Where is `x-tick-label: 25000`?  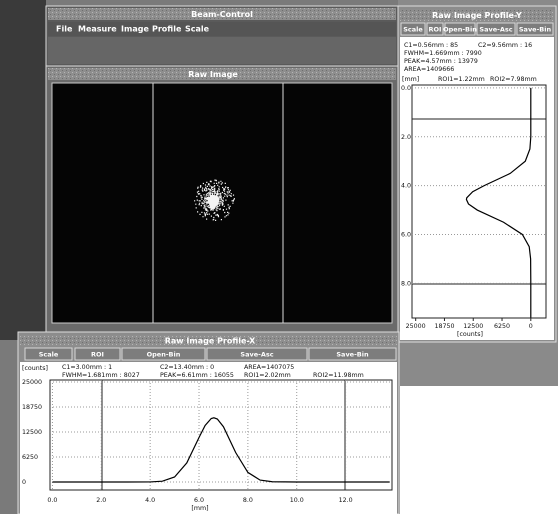
x-tick-label: 25000 is located at coordinates (416, 326).